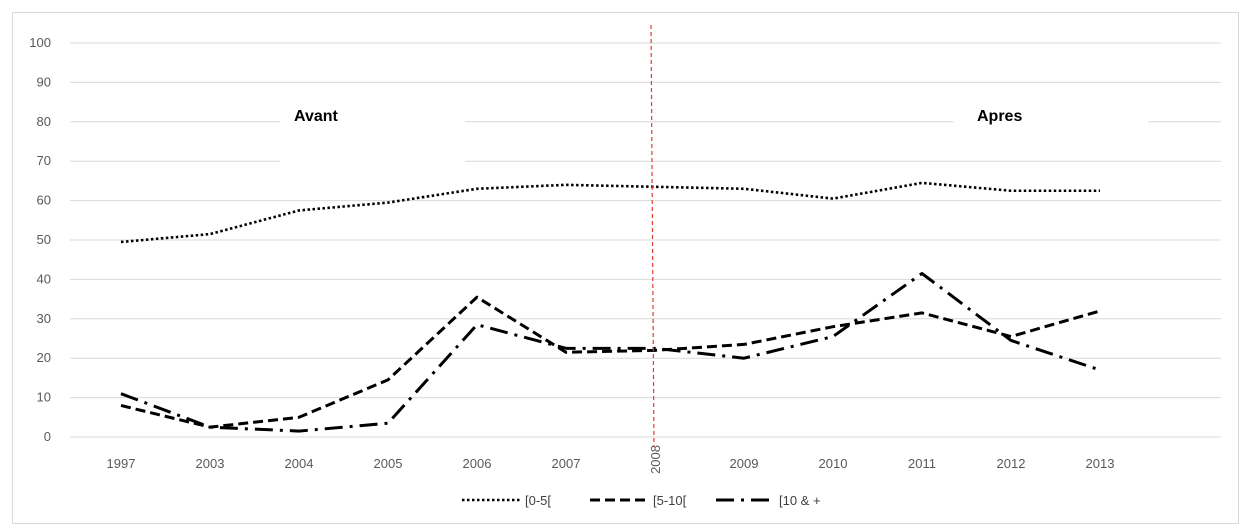 The height and width of the screenshot is (528, 1243). Describe the element at coordinates (40, 42) in the screenshot. I see `y-tick-label: 100` at that location.